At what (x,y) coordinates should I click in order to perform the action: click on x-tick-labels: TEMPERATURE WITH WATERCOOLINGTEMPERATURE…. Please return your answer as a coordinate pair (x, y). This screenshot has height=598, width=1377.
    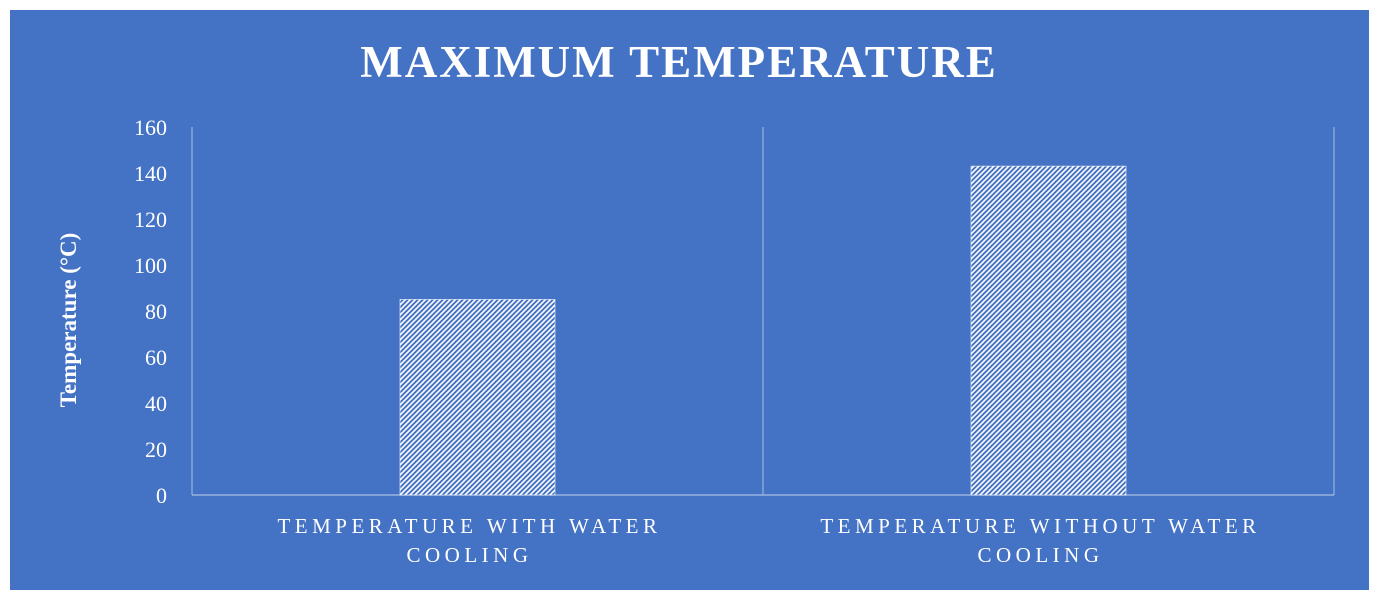
    Looking at the image, I should click on (768, 540).